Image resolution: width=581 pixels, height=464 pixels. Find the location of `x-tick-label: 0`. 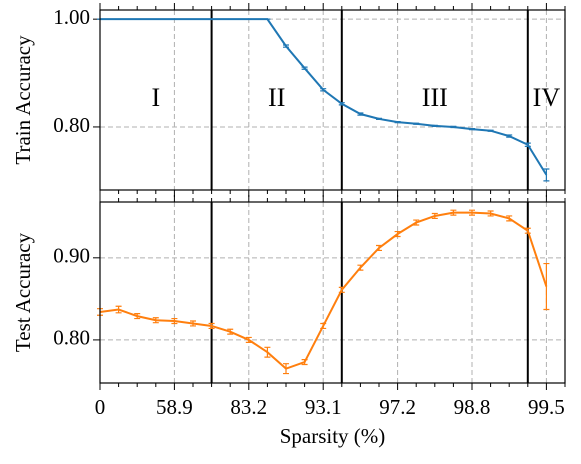

x-tick-label: 0 is located at coordinates (100, 407).